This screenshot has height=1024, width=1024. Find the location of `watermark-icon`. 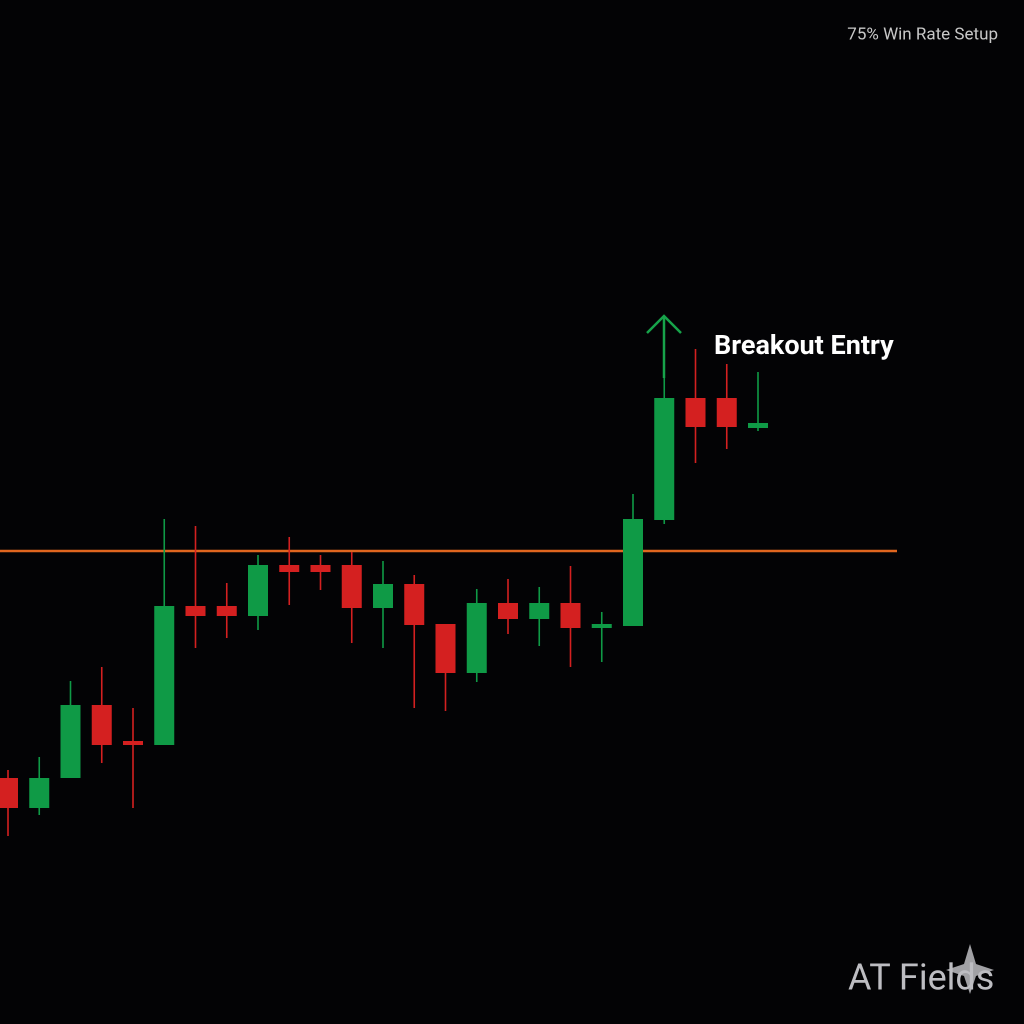

watermark-icon is located at coordinates (970, 969).